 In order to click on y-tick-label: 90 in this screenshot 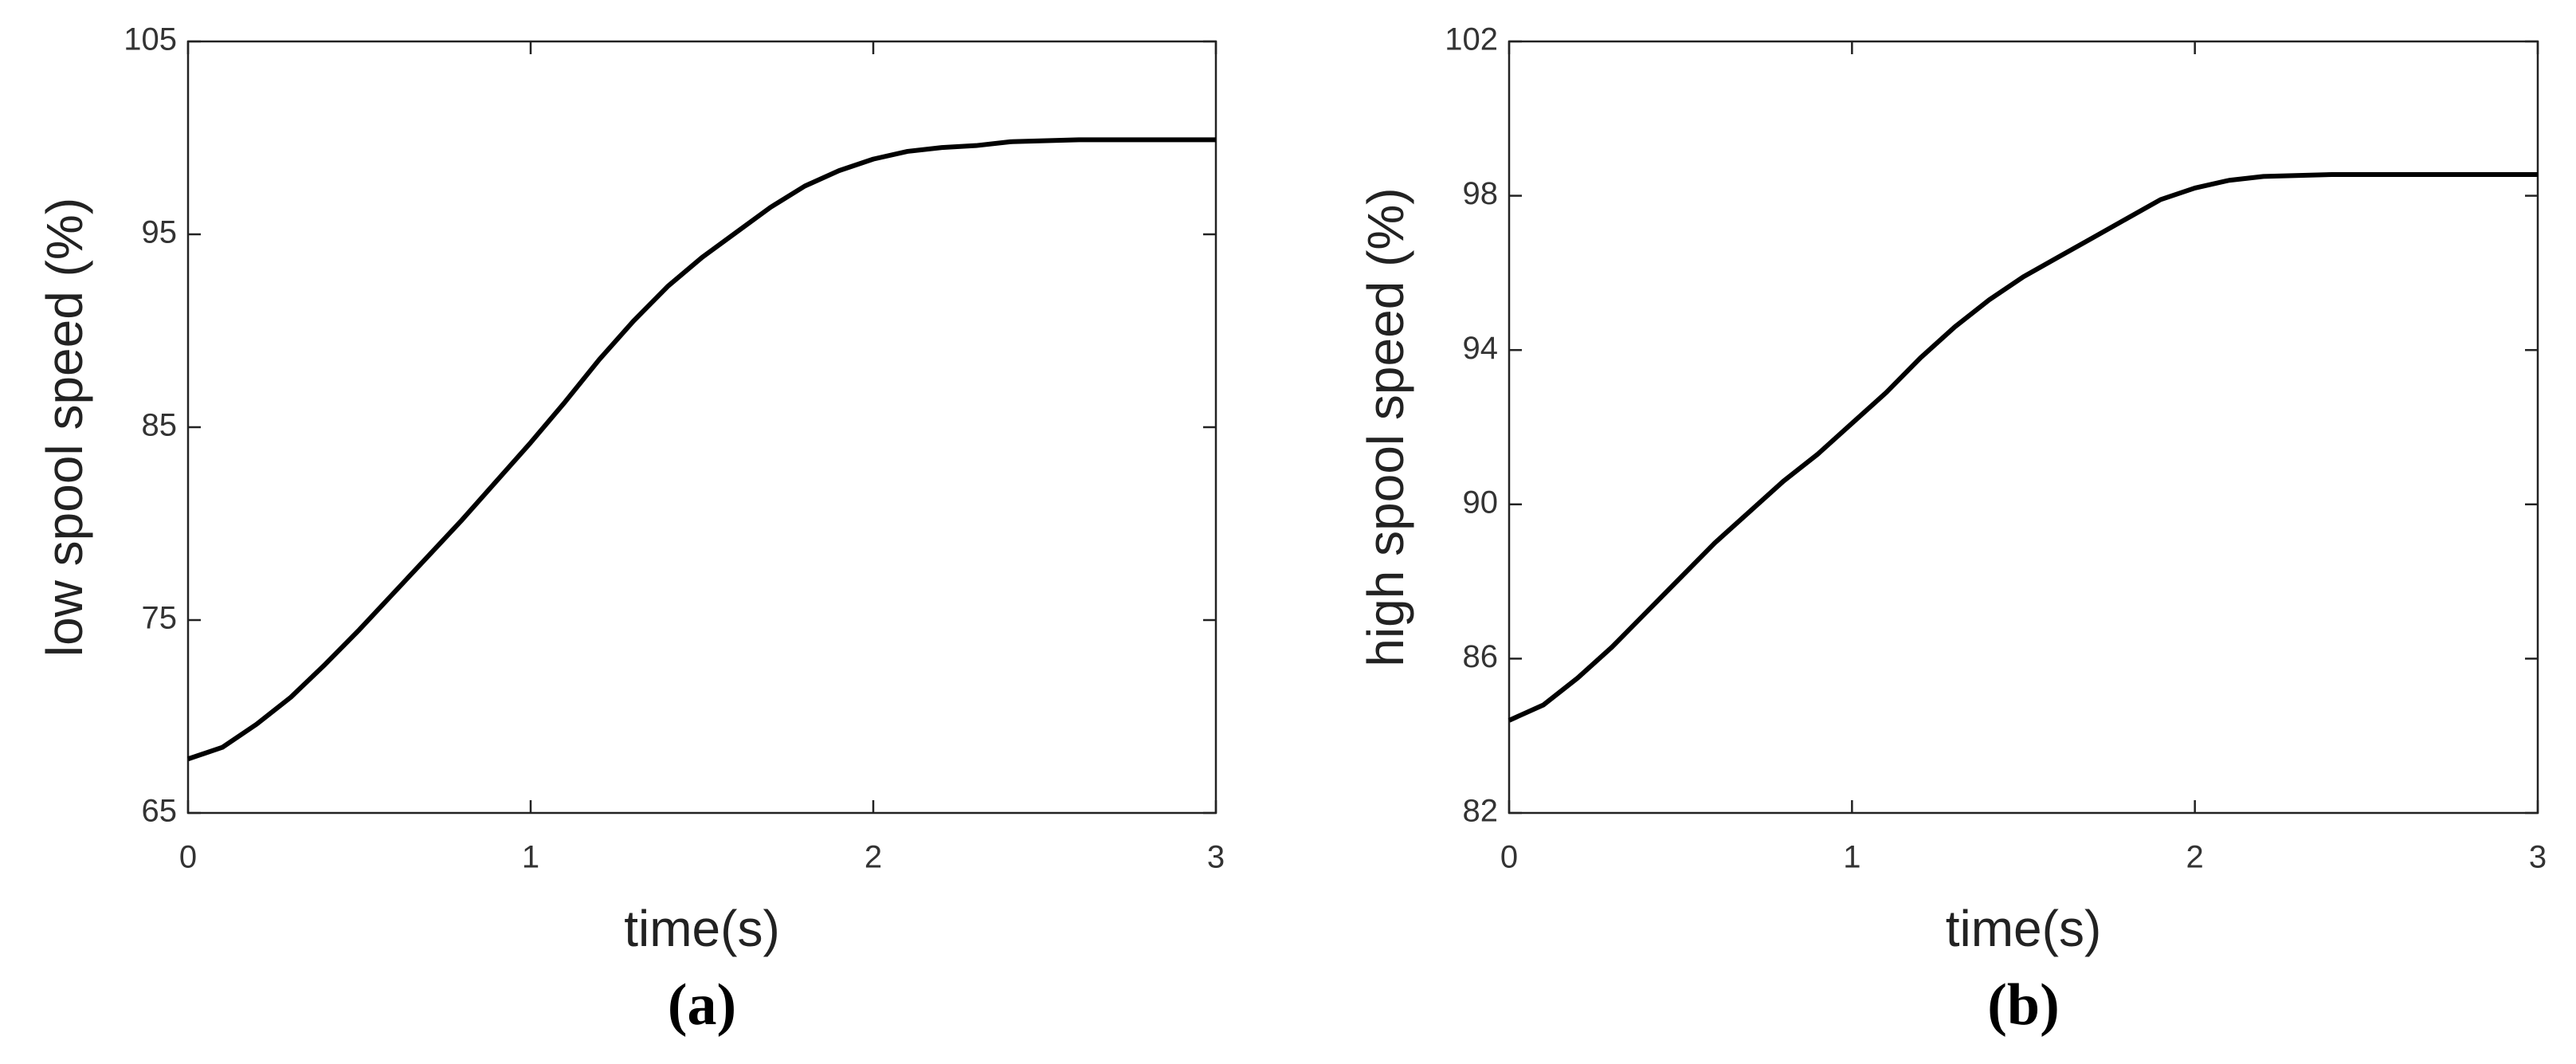, I will do `click(1481, 502)`.